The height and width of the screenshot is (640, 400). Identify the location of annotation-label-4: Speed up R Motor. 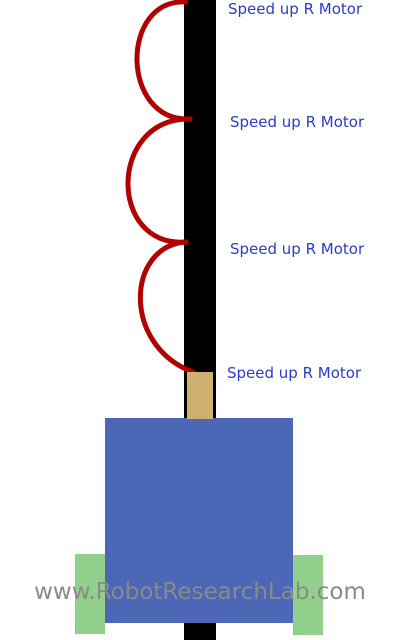
(294, 373).